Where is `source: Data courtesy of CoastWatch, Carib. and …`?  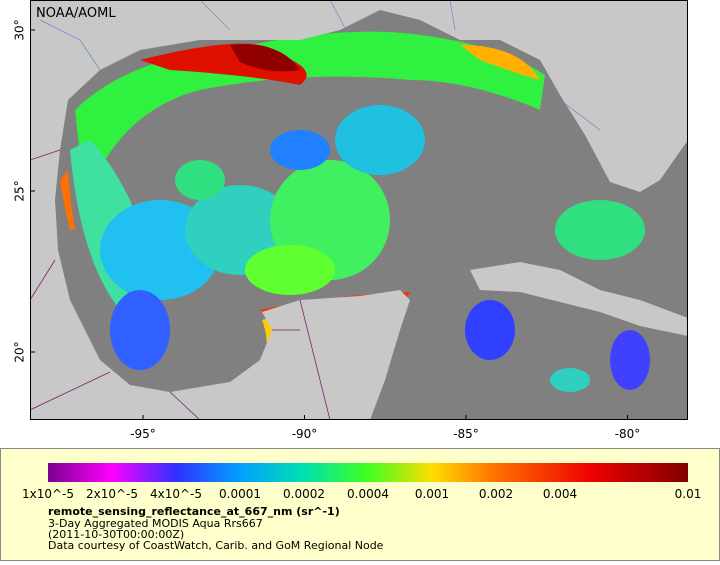
source: Data courtesy of CoastWatch, Carib. and … is located at coordinates (216, 545).